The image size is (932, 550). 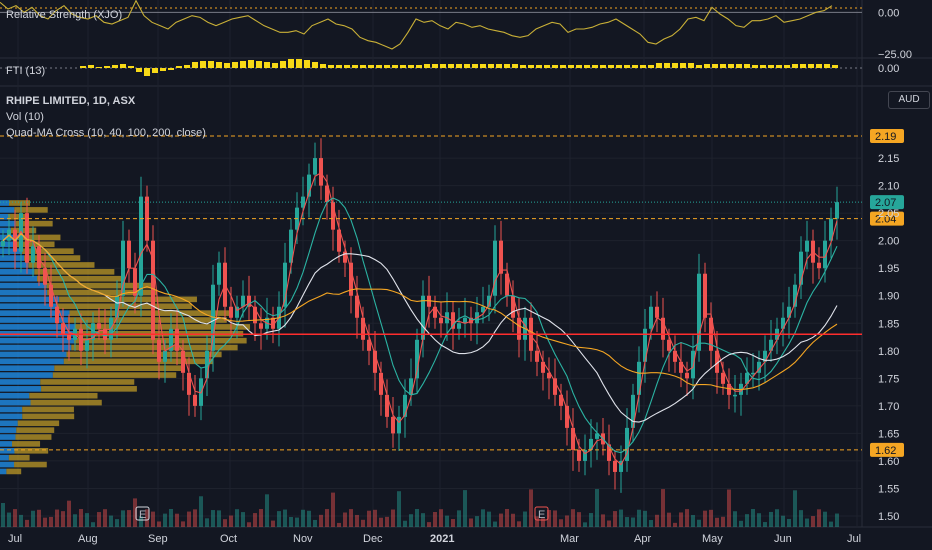 I want to click on time-tick-label: Sep, so click(x=158, y=539).